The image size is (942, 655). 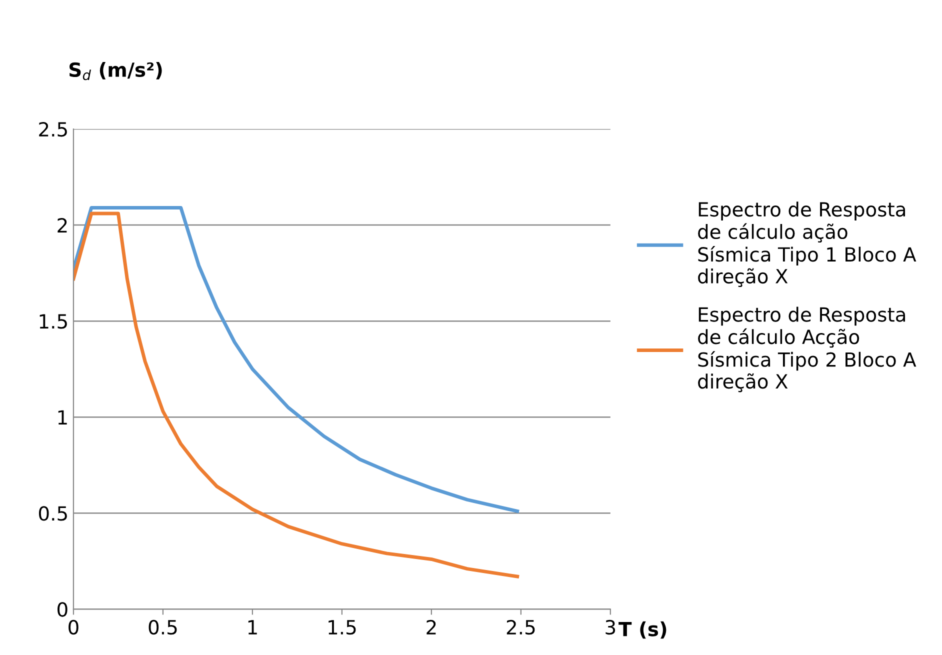 I want to click on x-tick-label: 1, so click(x=252, y=627).